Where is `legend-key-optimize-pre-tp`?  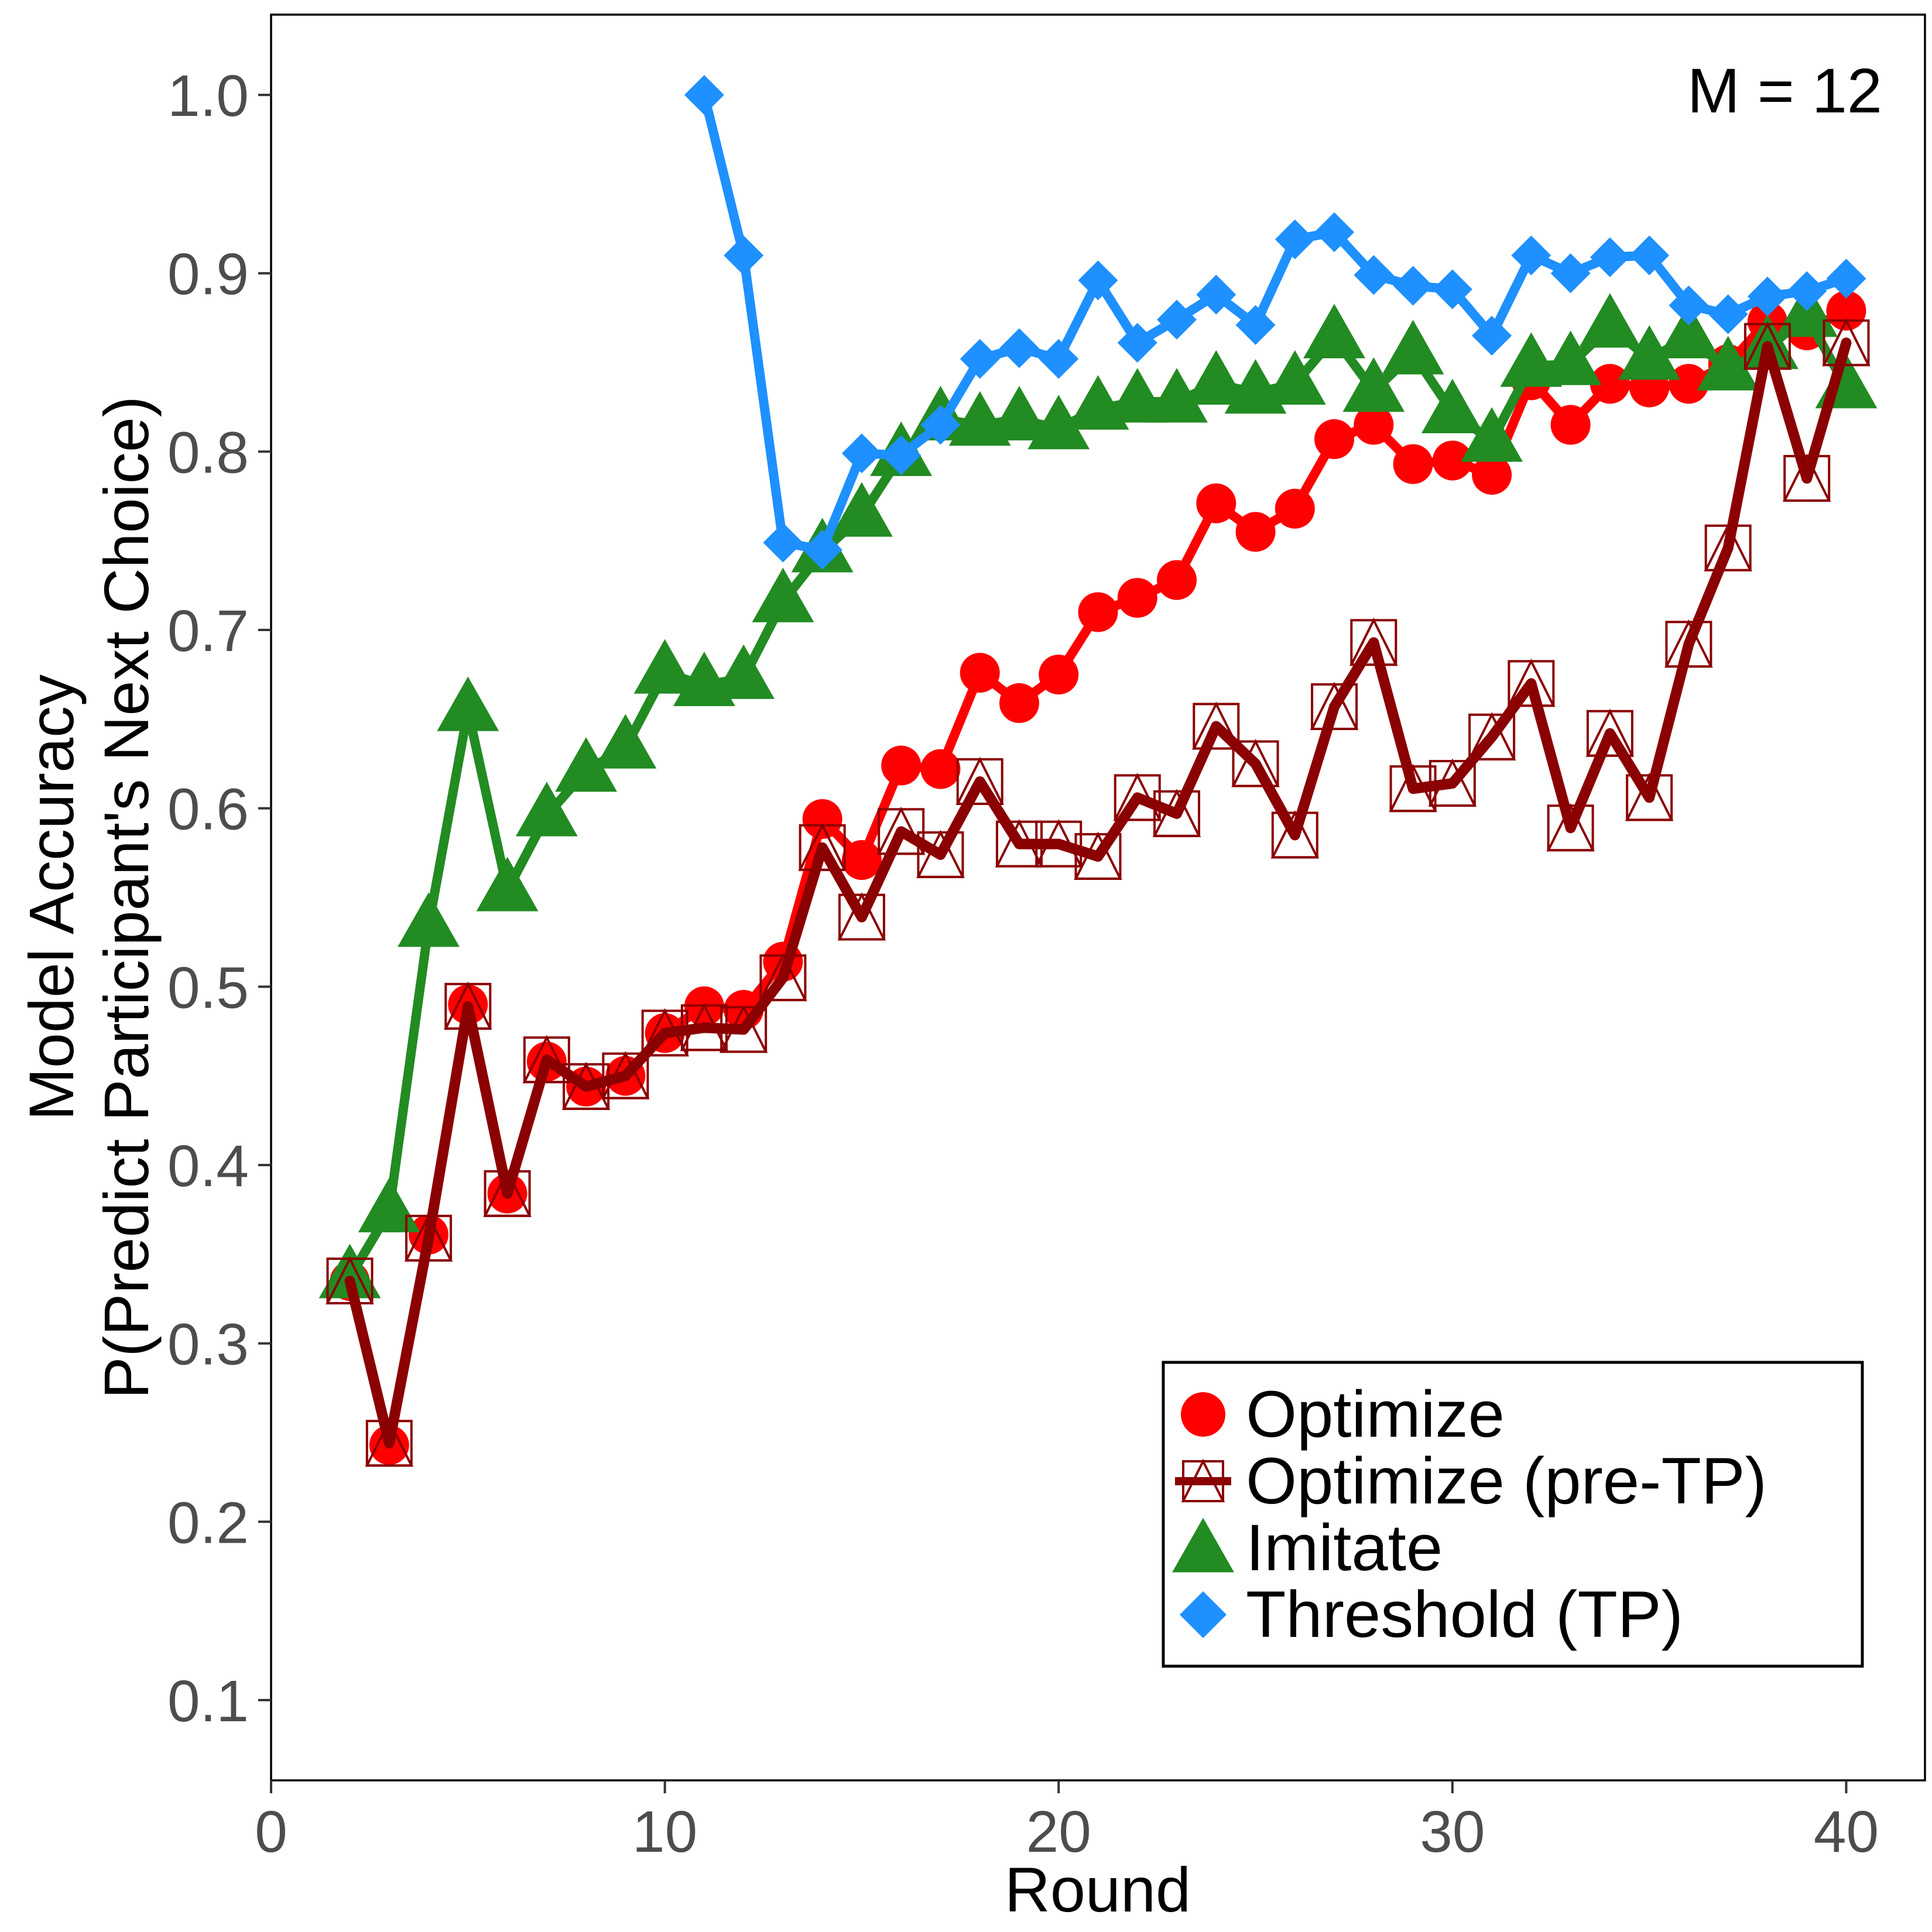
legend-key-optimize-pre-tp is located at coordinates (1203, 1480).